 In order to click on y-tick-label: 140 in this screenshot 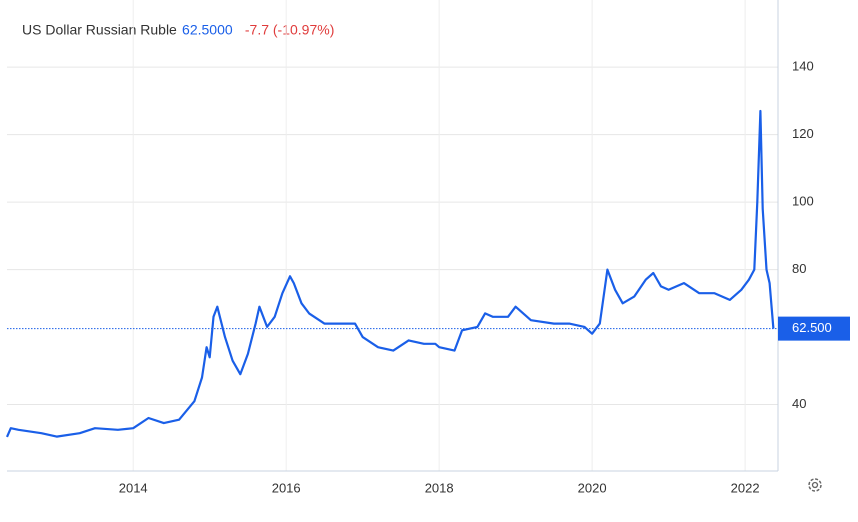, I will do `click(803, 66)`.